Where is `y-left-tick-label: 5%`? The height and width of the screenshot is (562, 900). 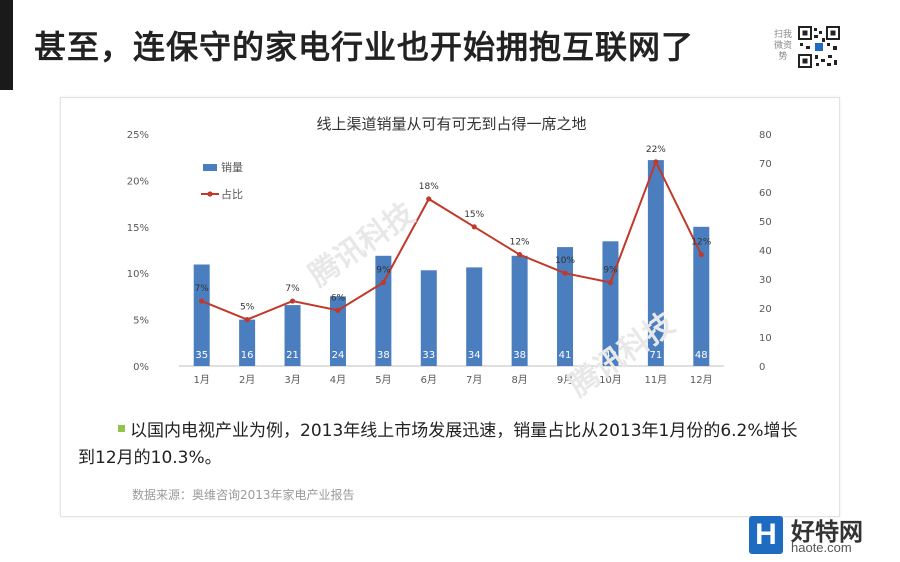 y-left-tick-label: 5% is located at coordinates (141, 321).